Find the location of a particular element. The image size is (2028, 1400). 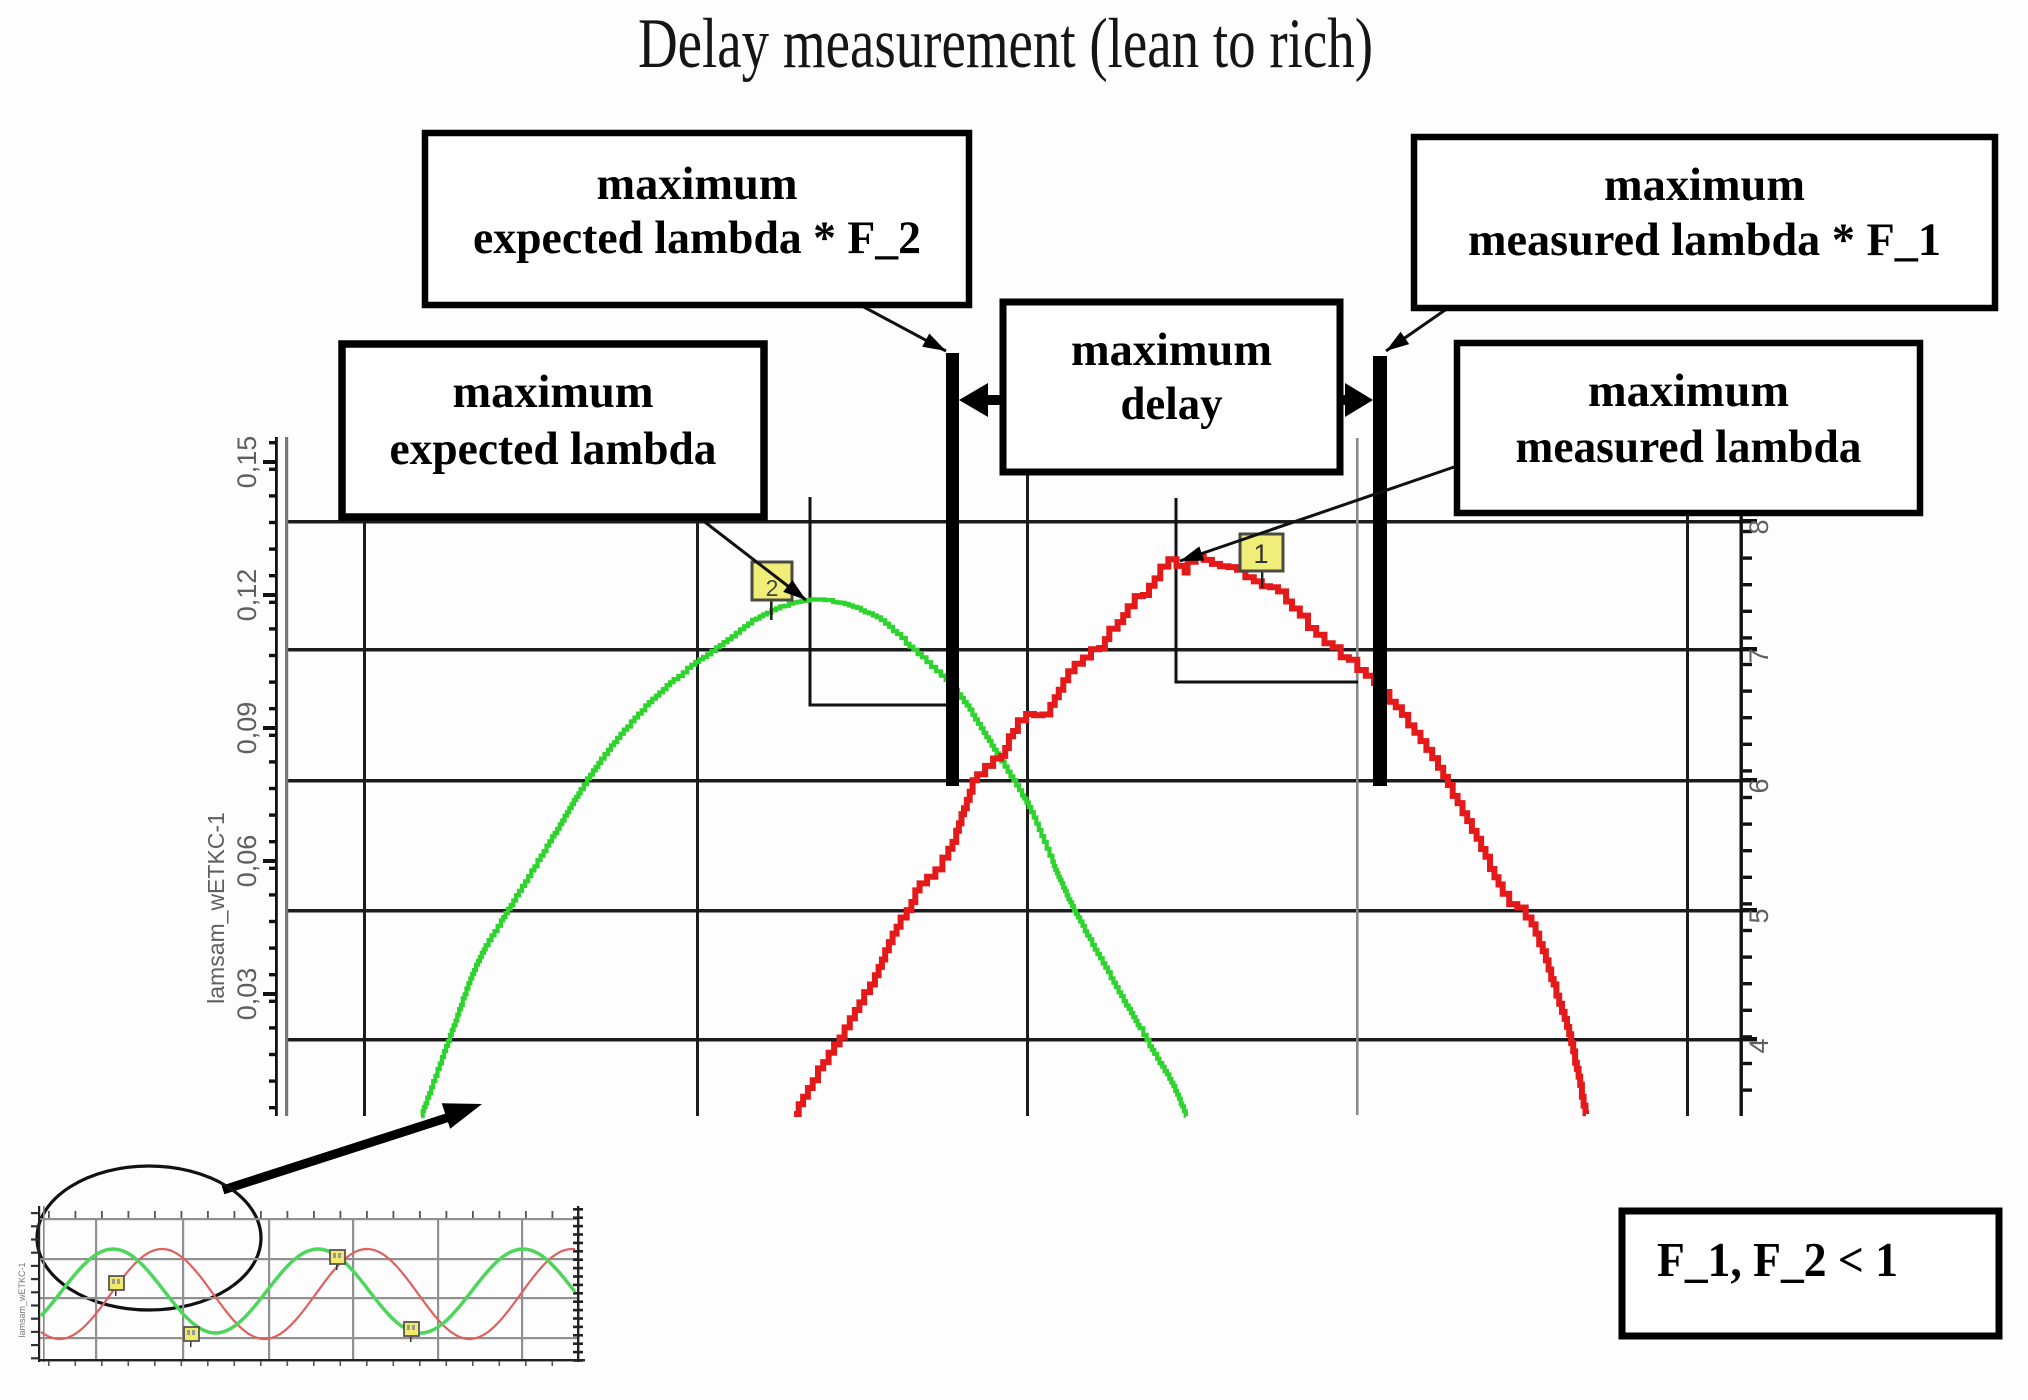

svg-text: F_1, F_2 < 1 is located at coordinates (1777, 1259).